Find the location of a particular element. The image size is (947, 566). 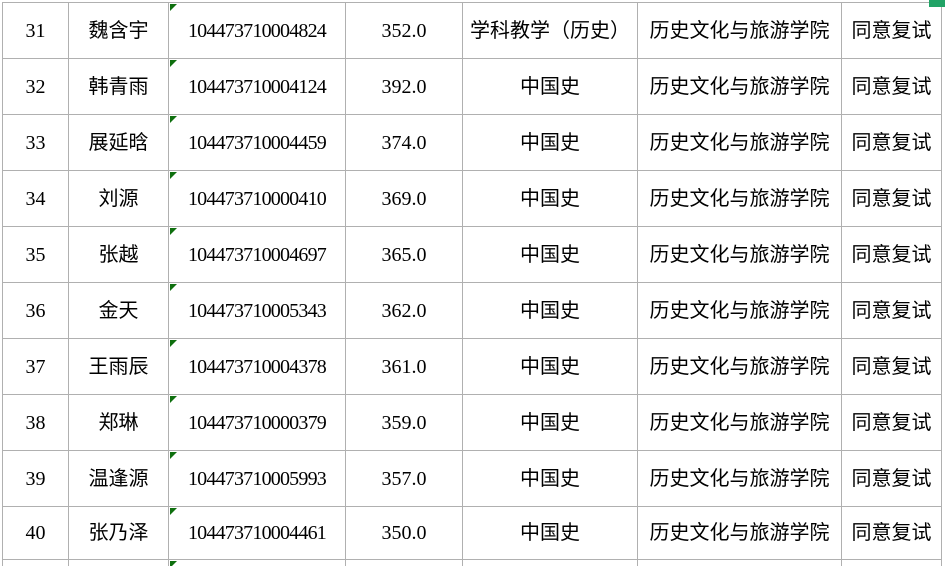

row-number-cell: 37 is located at coordinates (35, 366).